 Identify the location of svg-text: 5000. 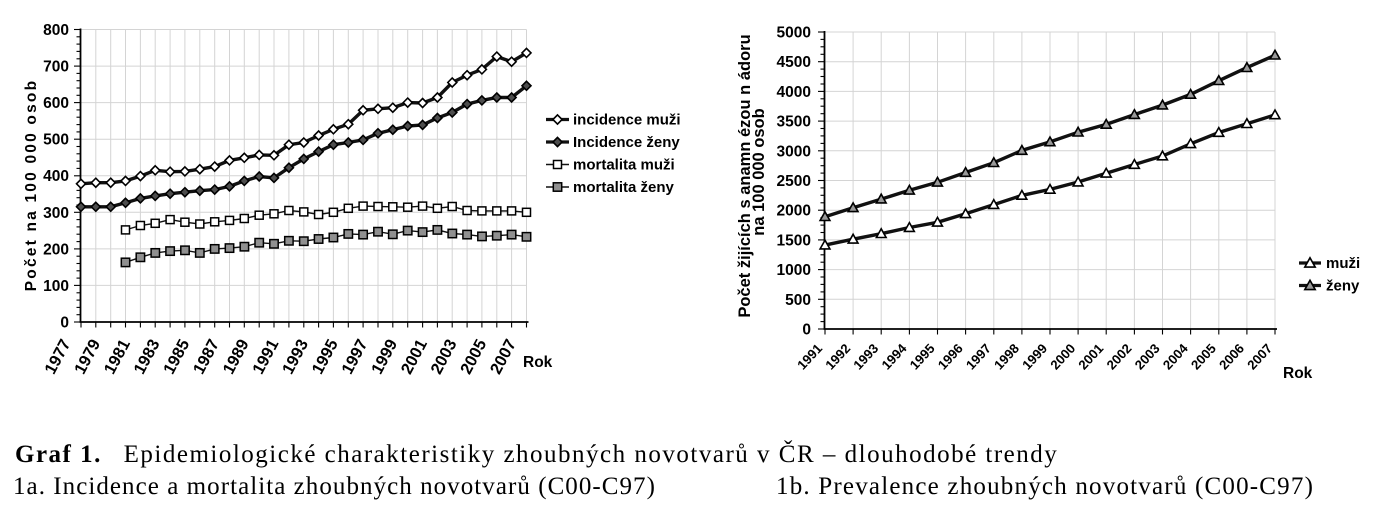
(794, 33).